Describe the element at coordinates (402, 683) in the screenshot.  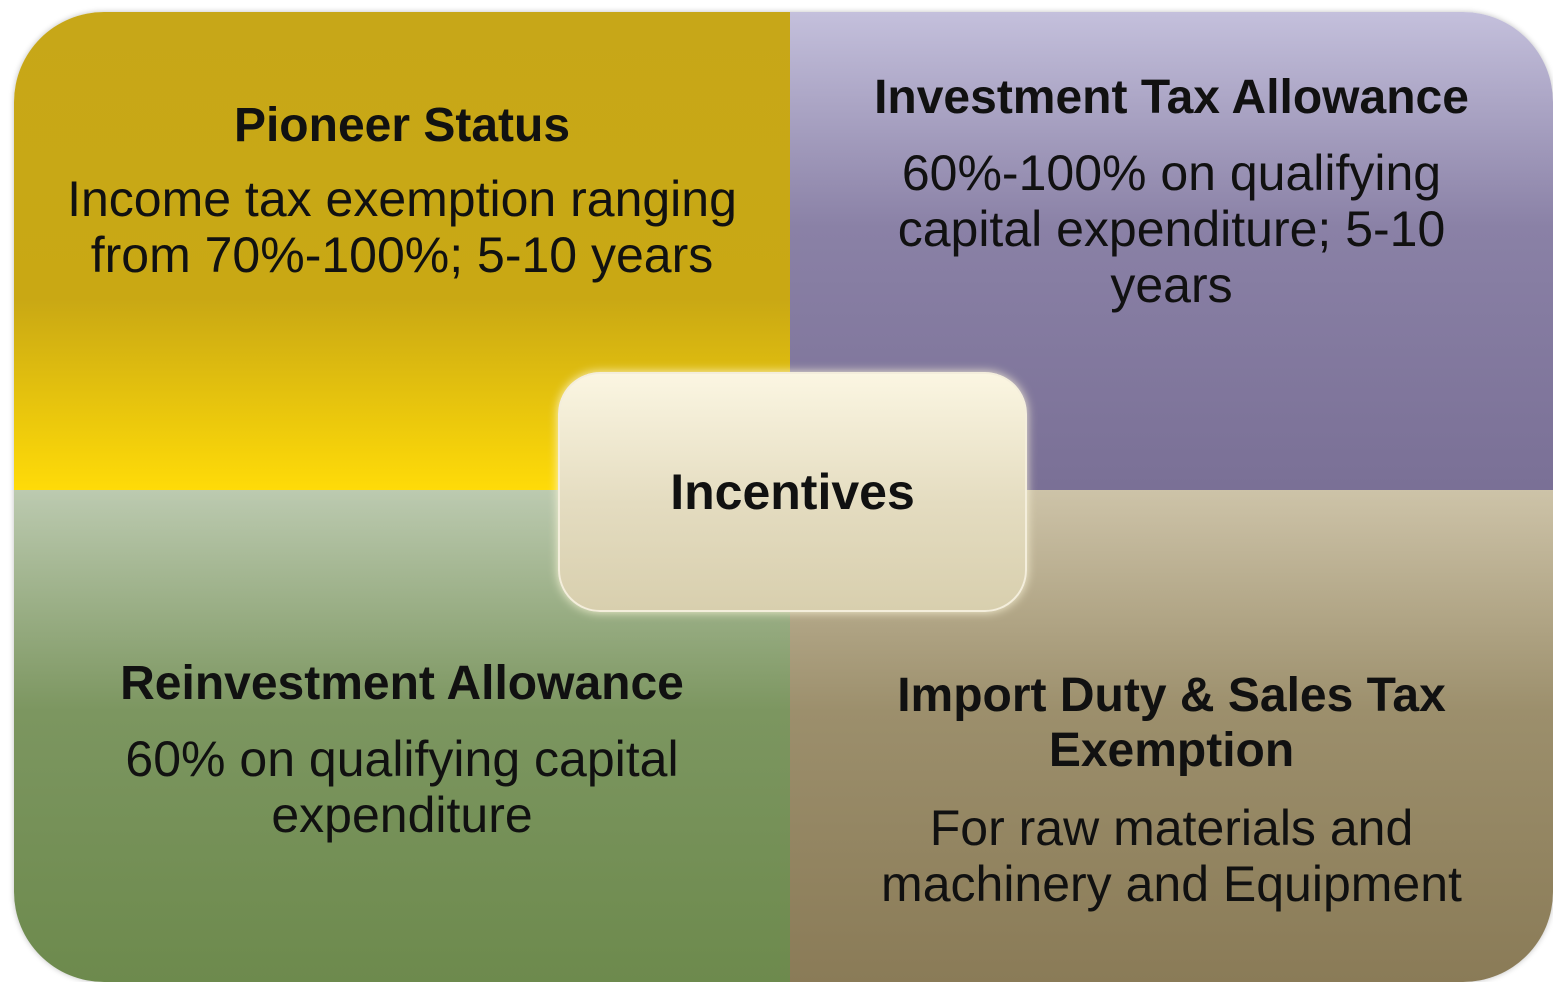
I see `quadrant-title: Reinvestment Allowance` at that location.